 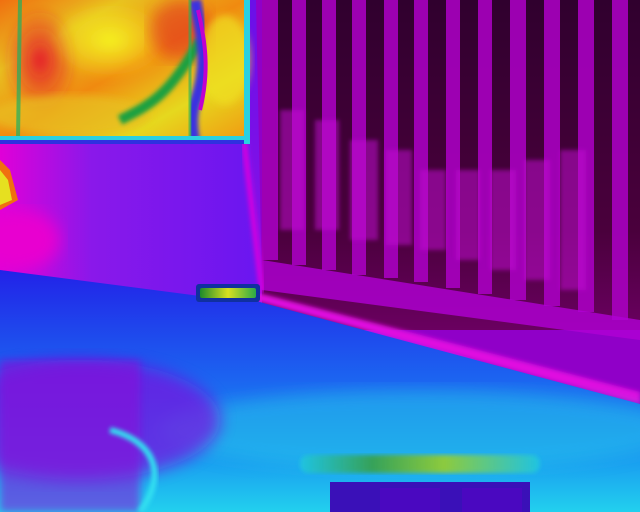 I want to click on small-heat-strip, so click(x=228, y=293).